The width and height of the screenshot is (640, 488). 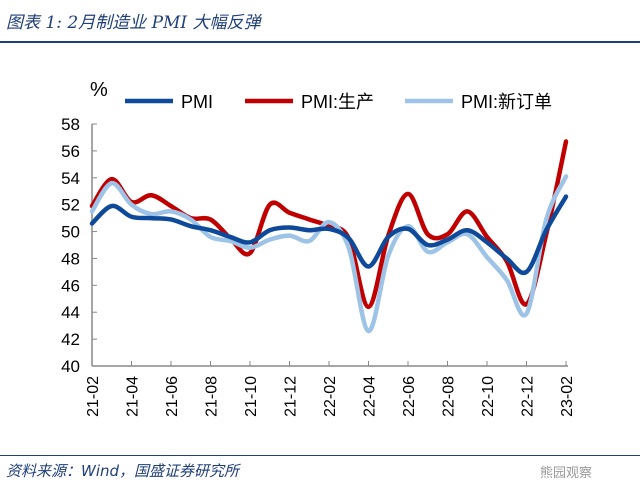 What do you see at coordinates (409, 396) in the screenshot?
I see `x-tick-label: 22-06` at bounding box center [409, 396].